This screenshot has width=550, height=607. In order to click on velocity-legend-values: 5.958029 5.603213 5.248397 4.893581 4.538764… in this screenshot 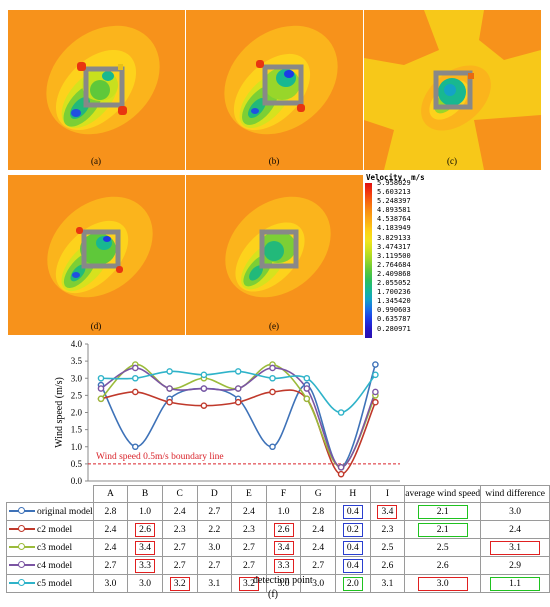, I will do `click(394, 256)`.